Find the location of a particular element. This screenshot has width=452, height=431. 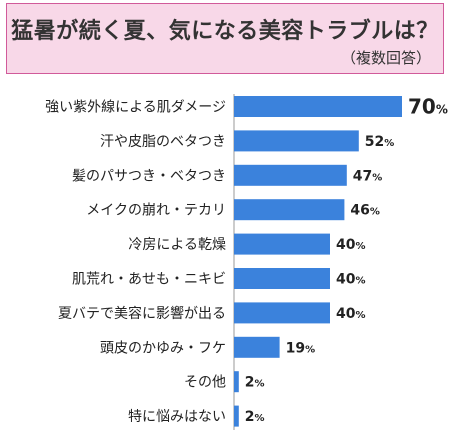

category-label: 冷房による乾燥 is located at coordinates (177, 245).